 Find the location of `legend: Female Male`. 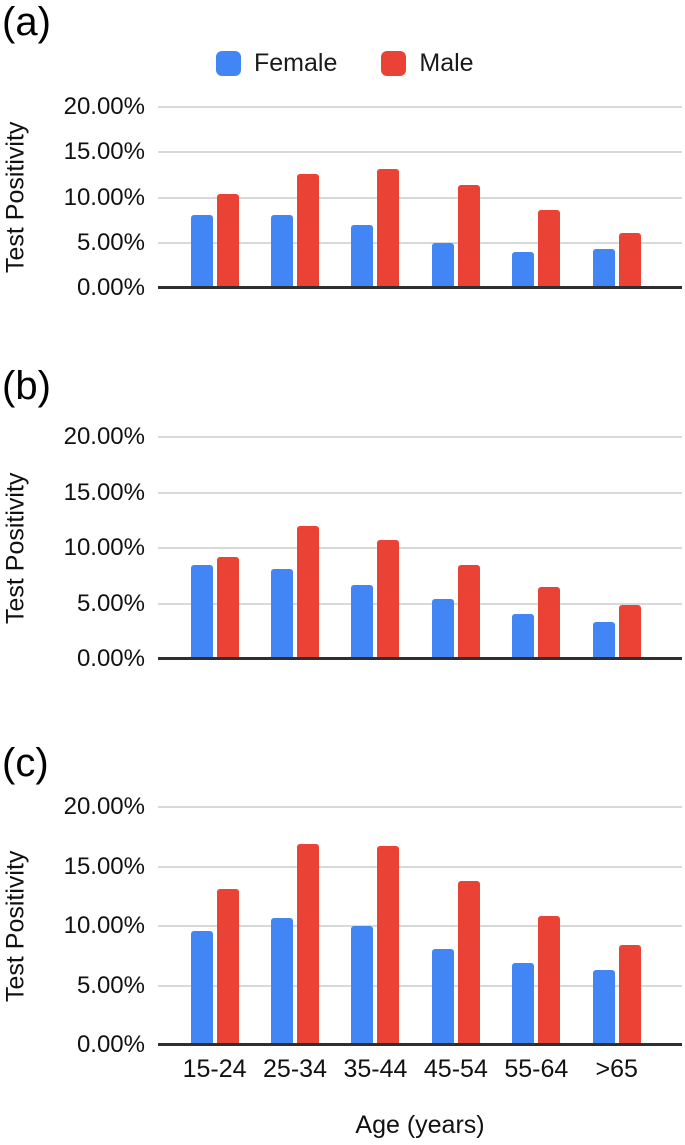

legend: Female Male is located at coordinates (345, 63).